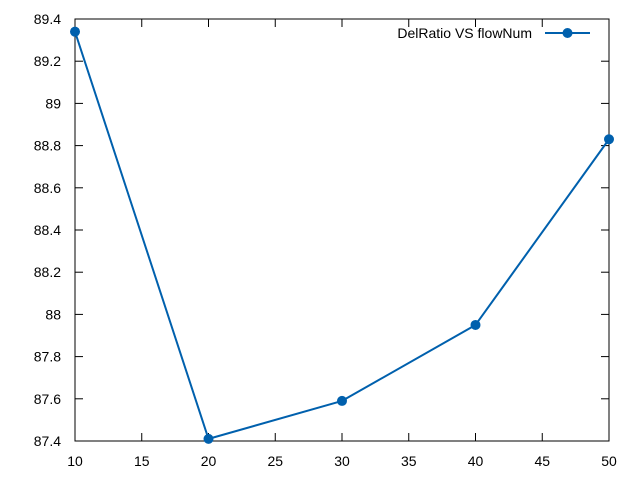 The height and width of the screenshot is (485, 640). I want to click on y-tick-label: 88.2, so click(47, 272).